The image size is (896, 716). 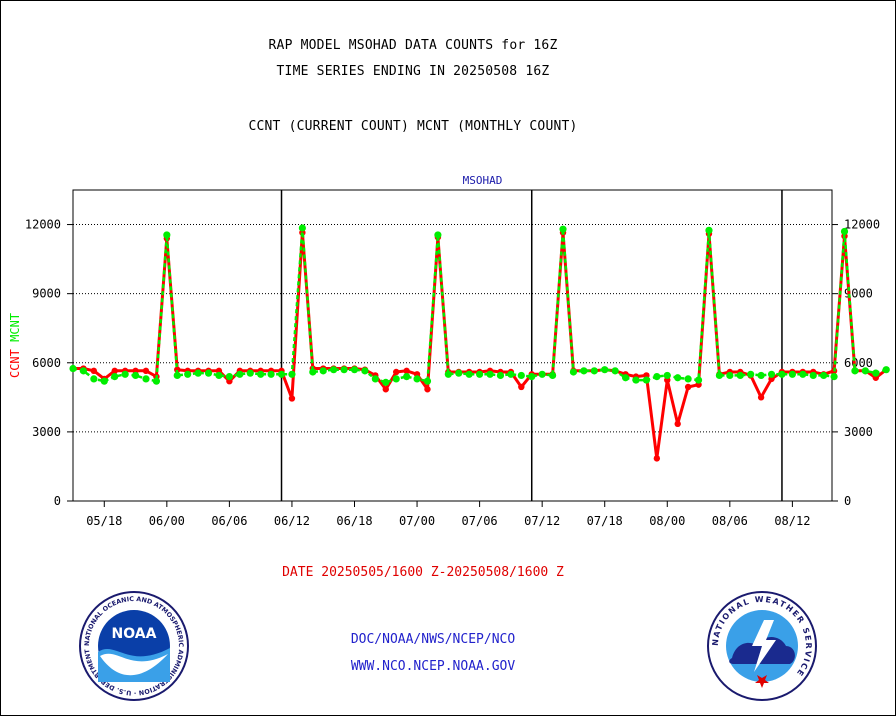 I want to click on x-tick-label: 07/12, so click(x=542, y=521).